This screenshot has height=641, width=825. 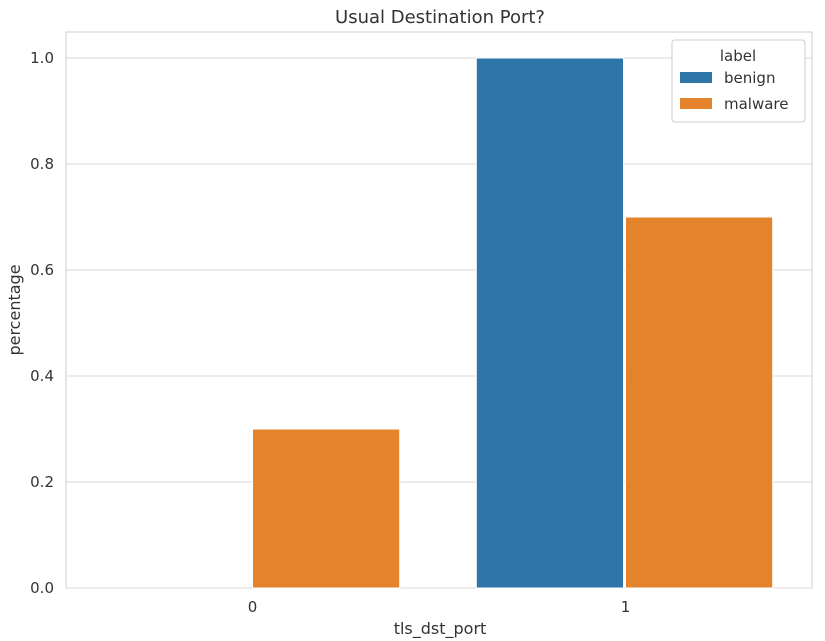 I want to click on y-tick-label-3: 0.6, so click(x=42, y=270).